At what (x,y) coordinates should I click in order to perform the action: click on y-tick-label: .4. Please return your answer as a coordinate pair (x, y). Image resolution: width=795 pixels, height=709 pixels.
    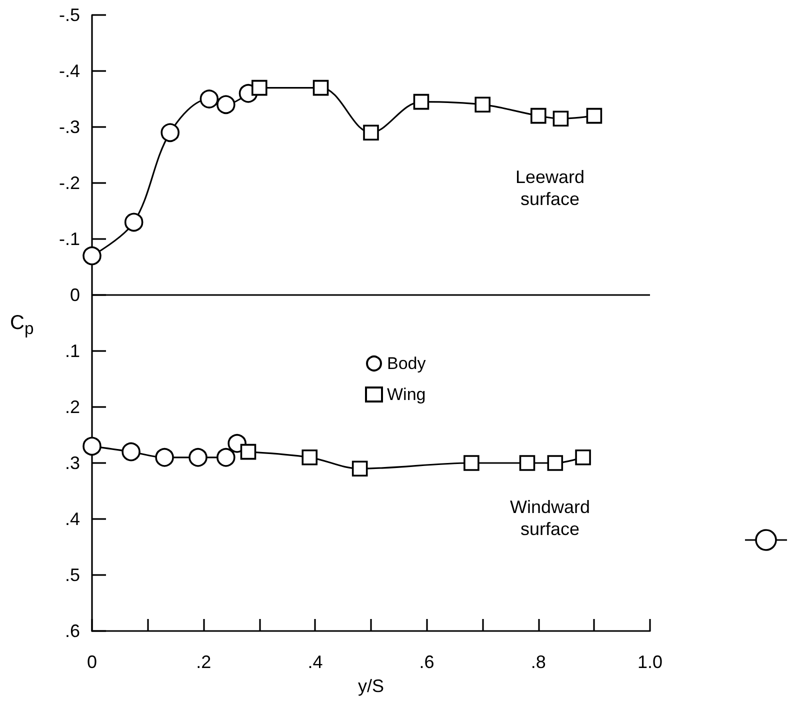
    Looking at the image, I should click on (72, 519).